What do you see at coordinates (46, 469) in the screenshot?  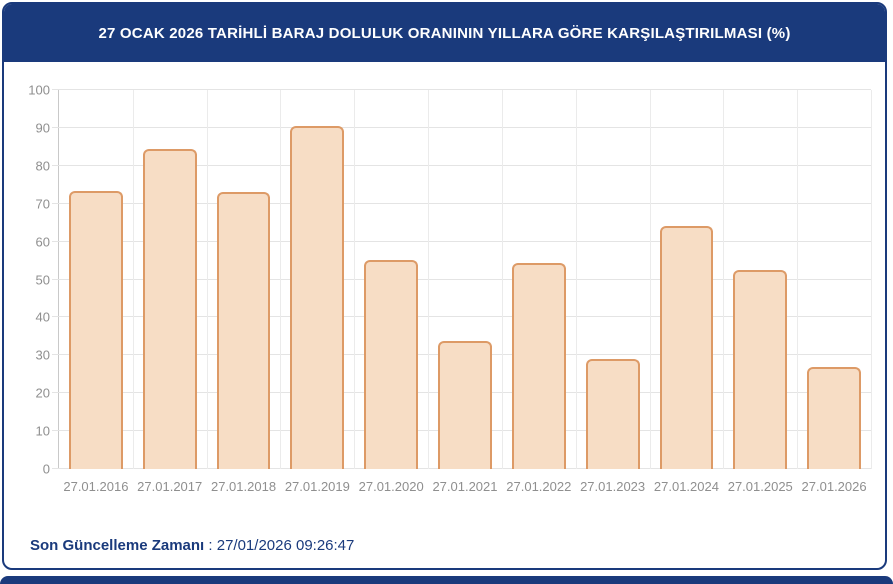 I see `y-tick-label: 0` at bounding box center [46, 469].